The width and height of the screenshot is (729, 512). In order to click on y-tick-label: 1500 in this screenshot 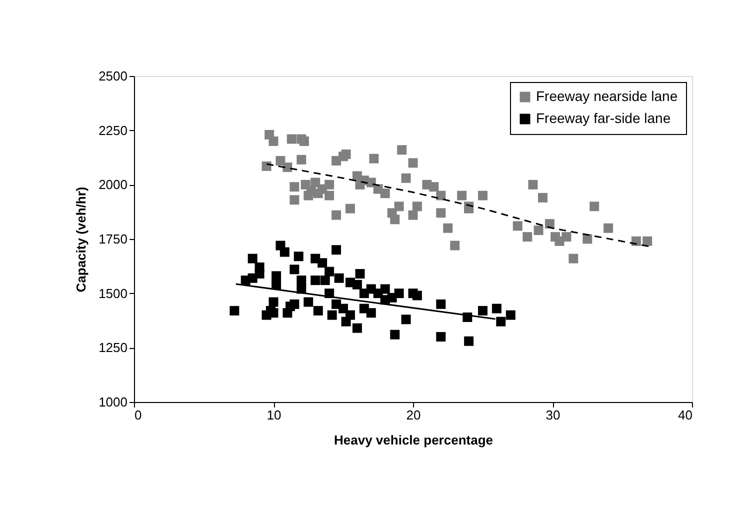, I will do `click(113, 293)`.